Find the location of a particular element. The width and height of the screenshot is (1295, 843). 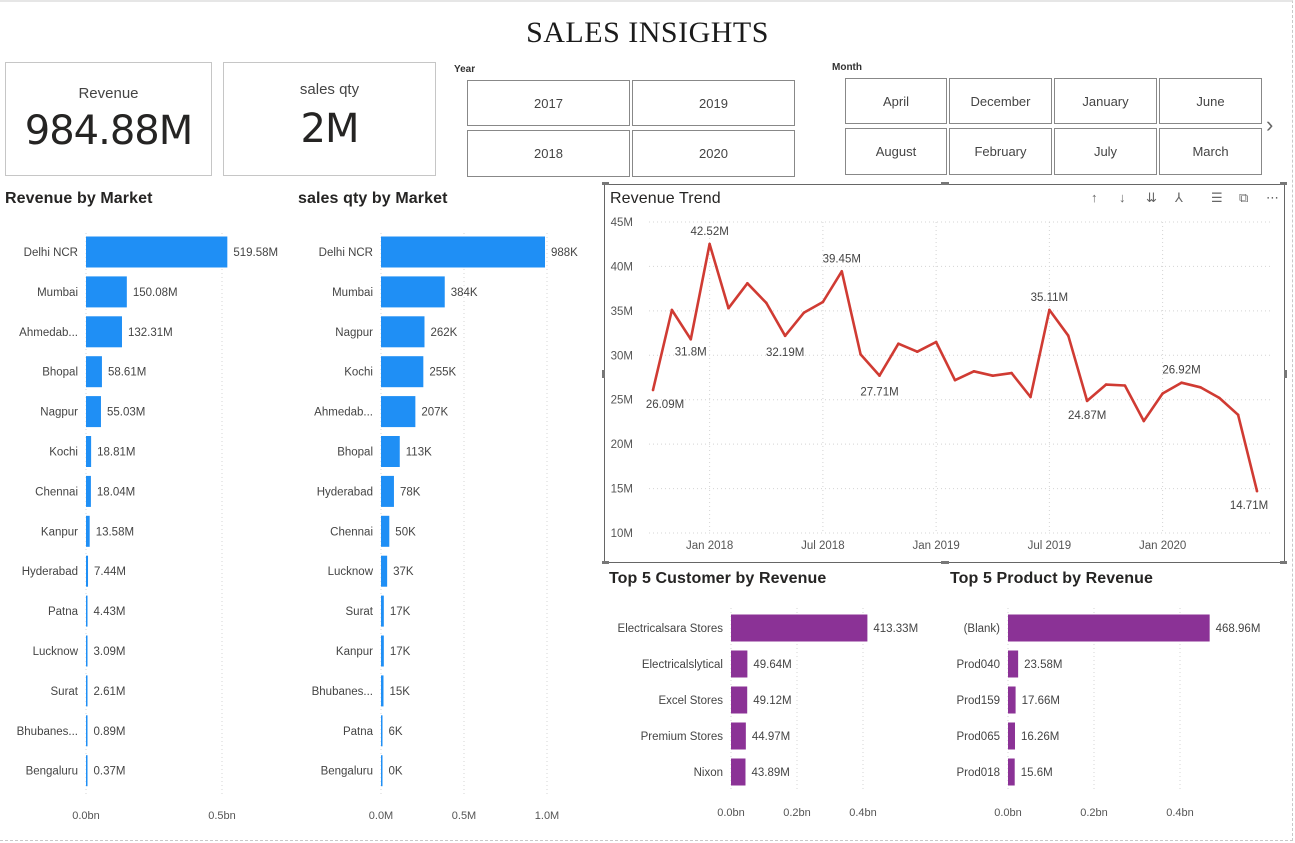

resize-handle-corner-bl is located at coordinates (605, 562).